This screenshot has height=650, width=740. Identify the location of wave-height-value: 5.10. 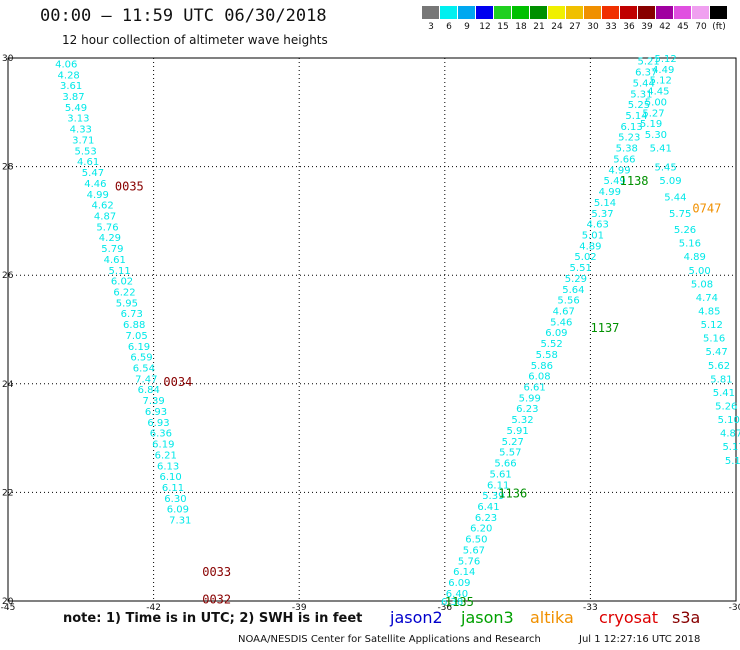
(729, 420).